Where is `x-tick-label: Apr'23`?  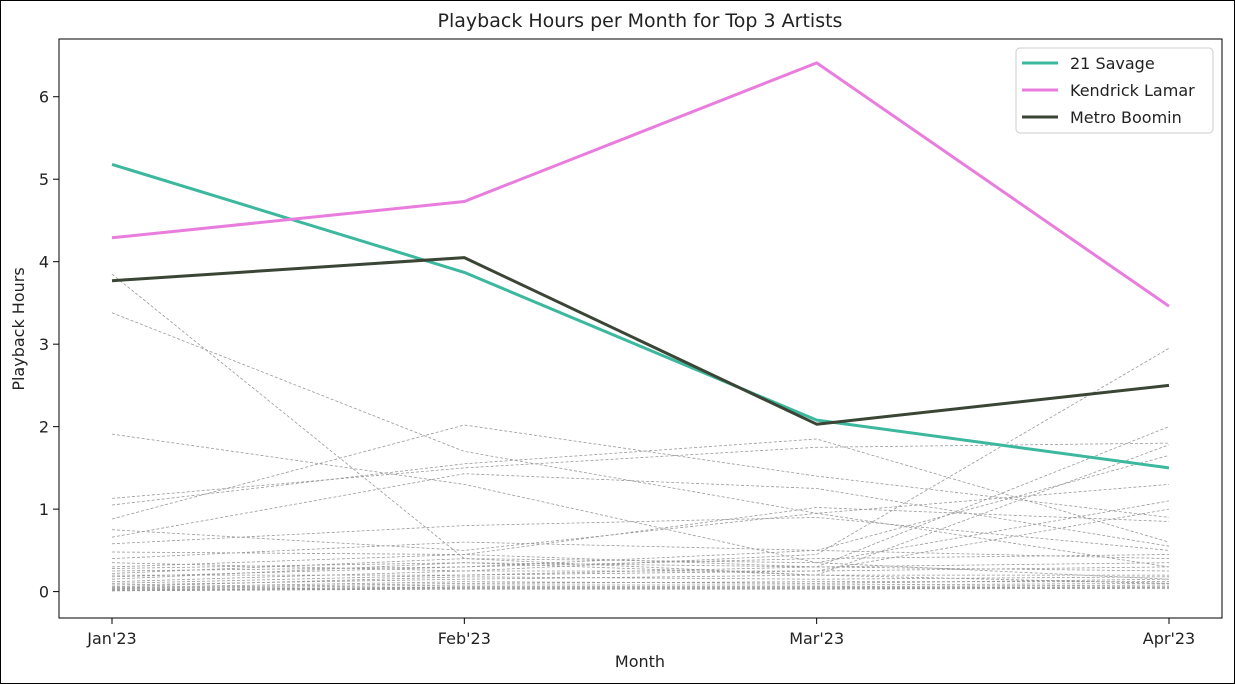 x-tick-label: Apr'23 is located at coordinates (1169, 638).